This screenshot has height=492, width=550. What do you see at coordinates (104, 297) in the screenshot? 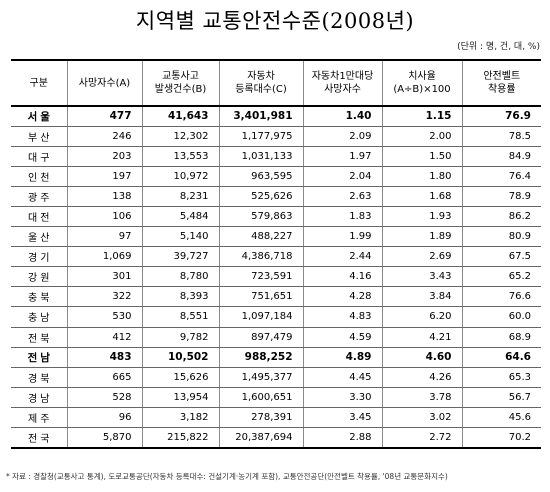
I see `deaths-cell: 322` at bounding box center [104, 297].